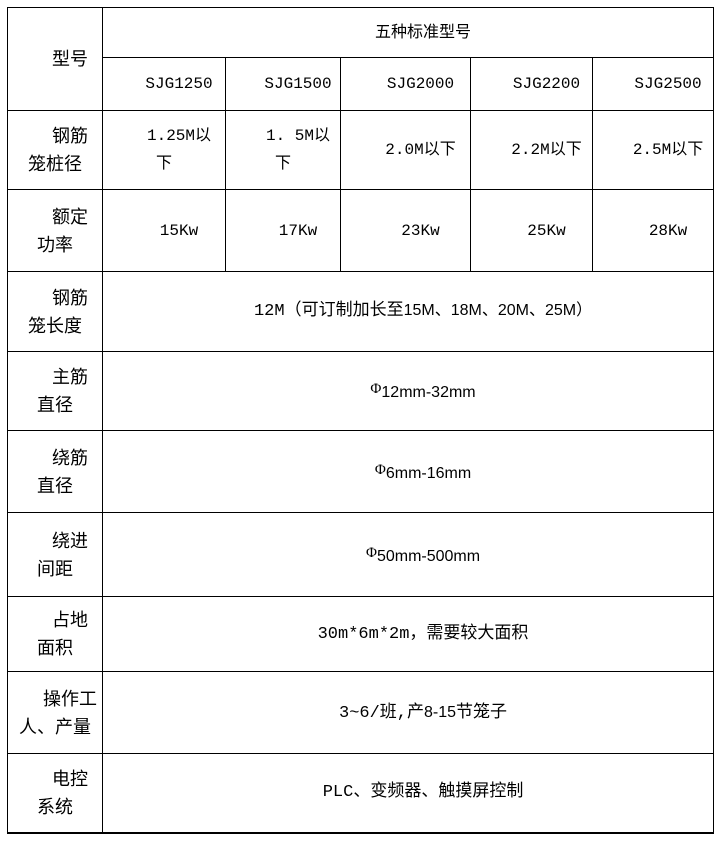 Image resolution: width=721 pixels, height=850 pixels. Describe the element at coordinates (408, 32) in the screenshot. I see `group-header: 五种标准型号` at that location.